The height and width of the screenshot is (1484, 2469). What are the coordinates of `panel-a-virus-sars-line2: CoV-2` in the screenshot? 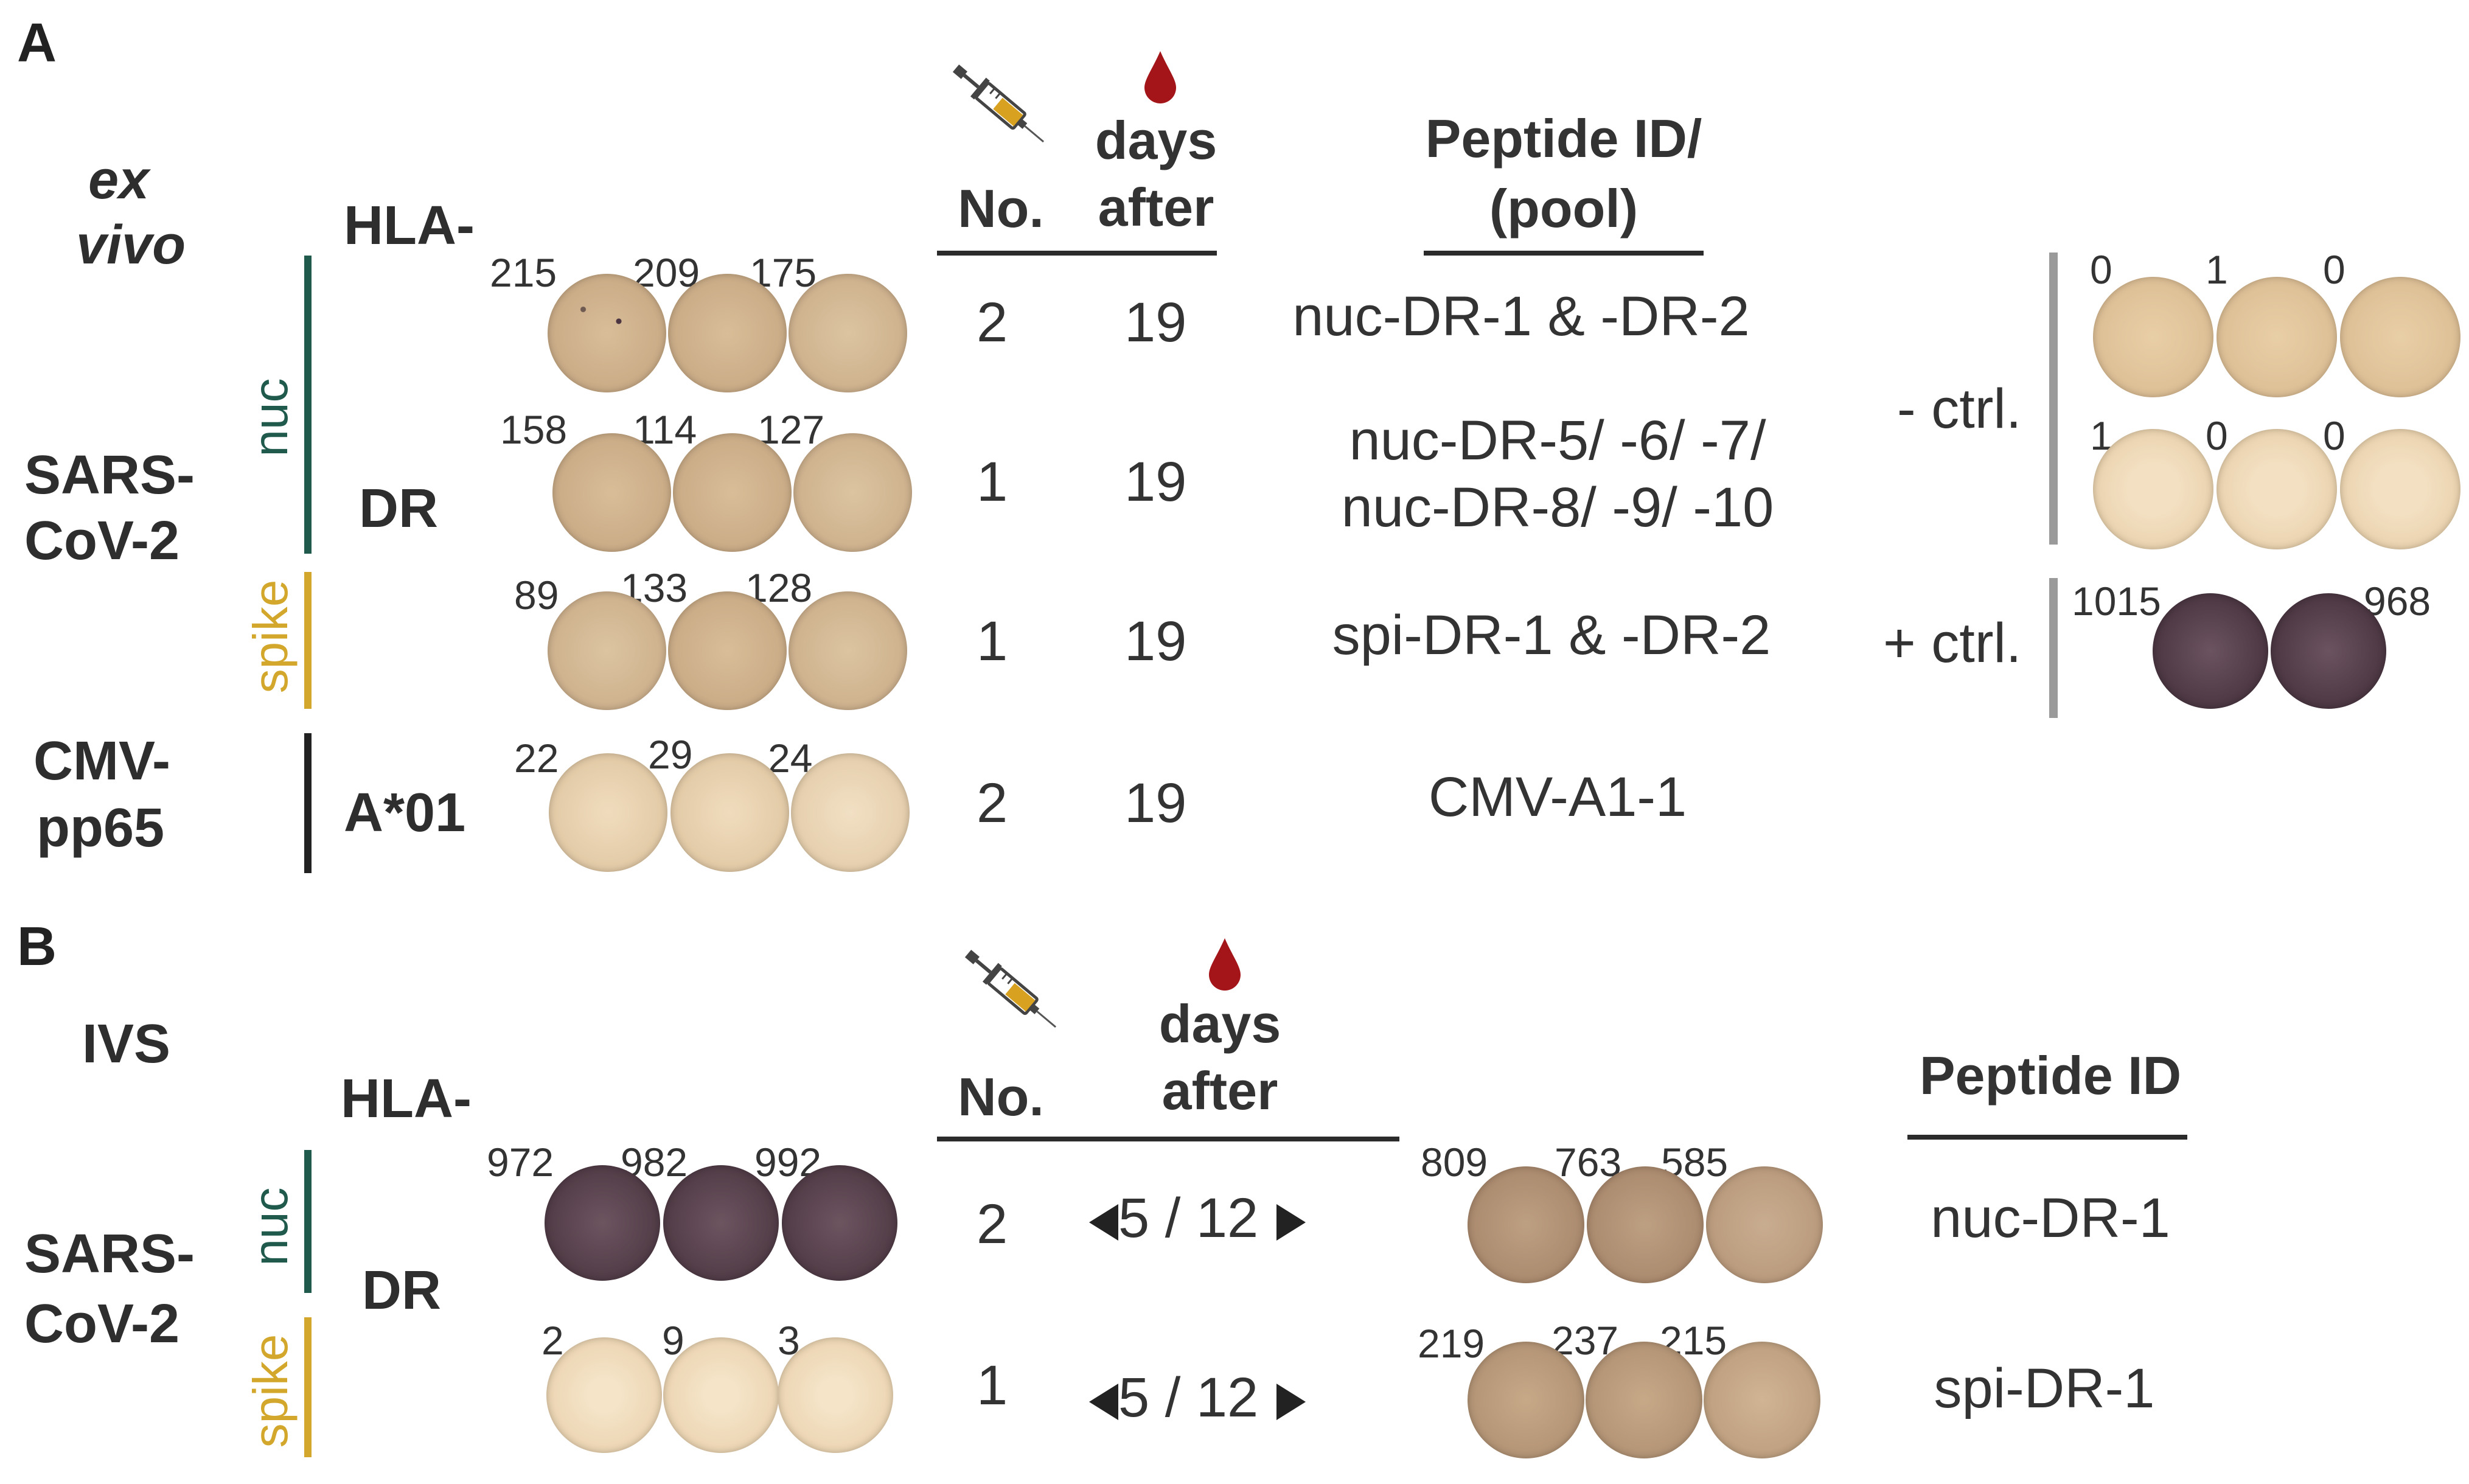 It's located at (102, 540).